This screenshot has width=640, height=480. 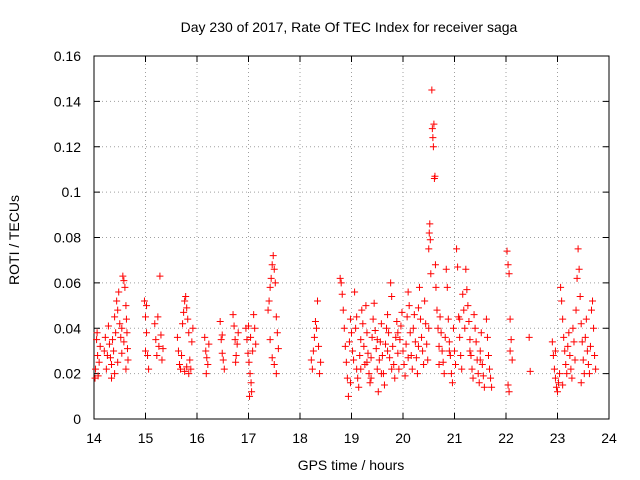 I want to click on y-axis-title: ROTI / TECUs, so click(x=14, y=240).